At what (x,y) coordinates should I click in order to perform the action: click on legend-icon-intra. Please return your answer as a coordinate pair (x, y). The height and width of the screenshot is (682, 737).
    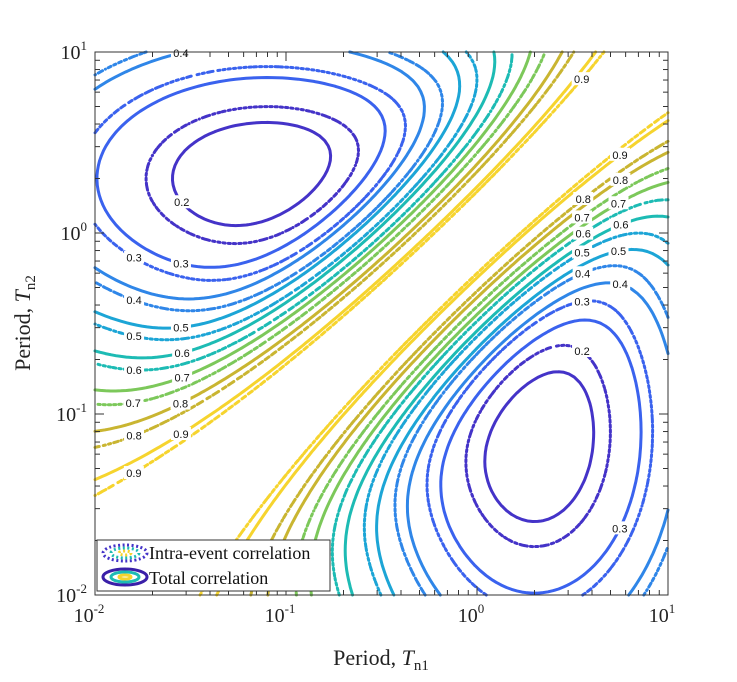
    Looking at the image, I should click on (125, 553).